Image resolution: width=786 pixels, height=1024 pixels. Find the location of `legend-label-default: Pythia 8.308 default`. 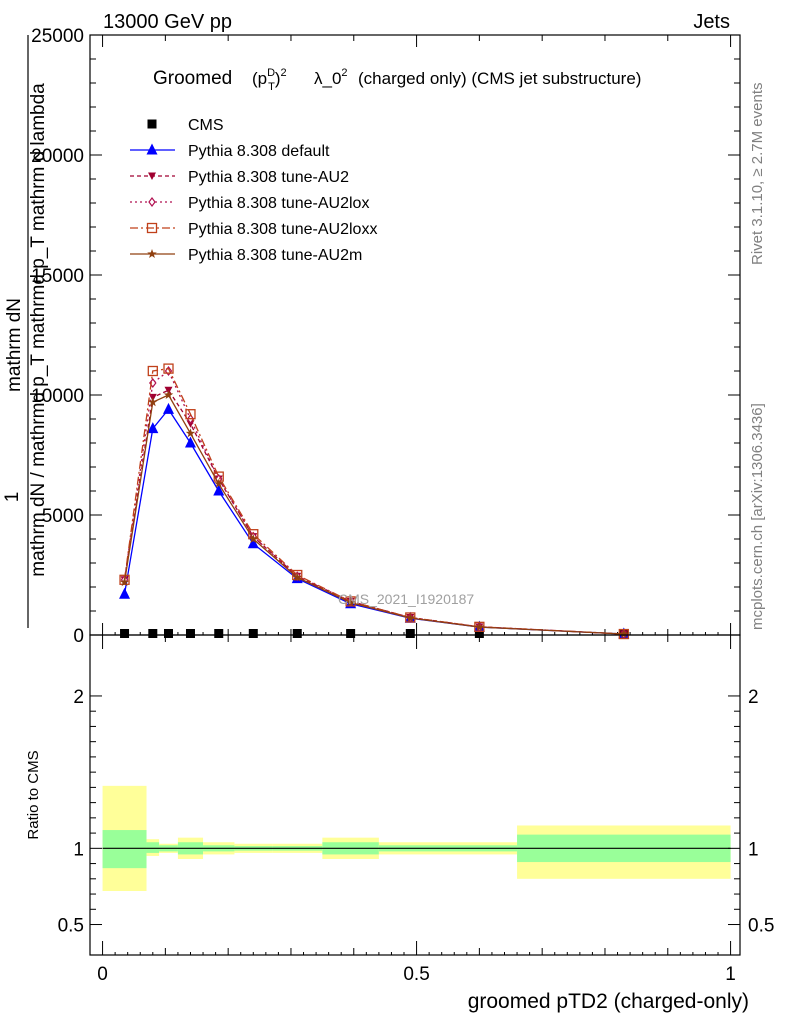

legend-label-default: Pythia 8.308 default is located at coordinates (259, 151).